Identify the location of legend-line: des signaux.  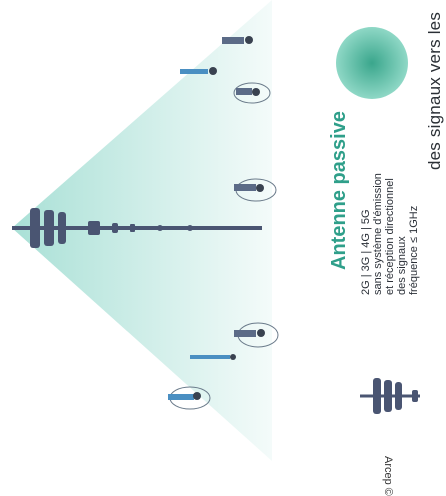
(402, 265).